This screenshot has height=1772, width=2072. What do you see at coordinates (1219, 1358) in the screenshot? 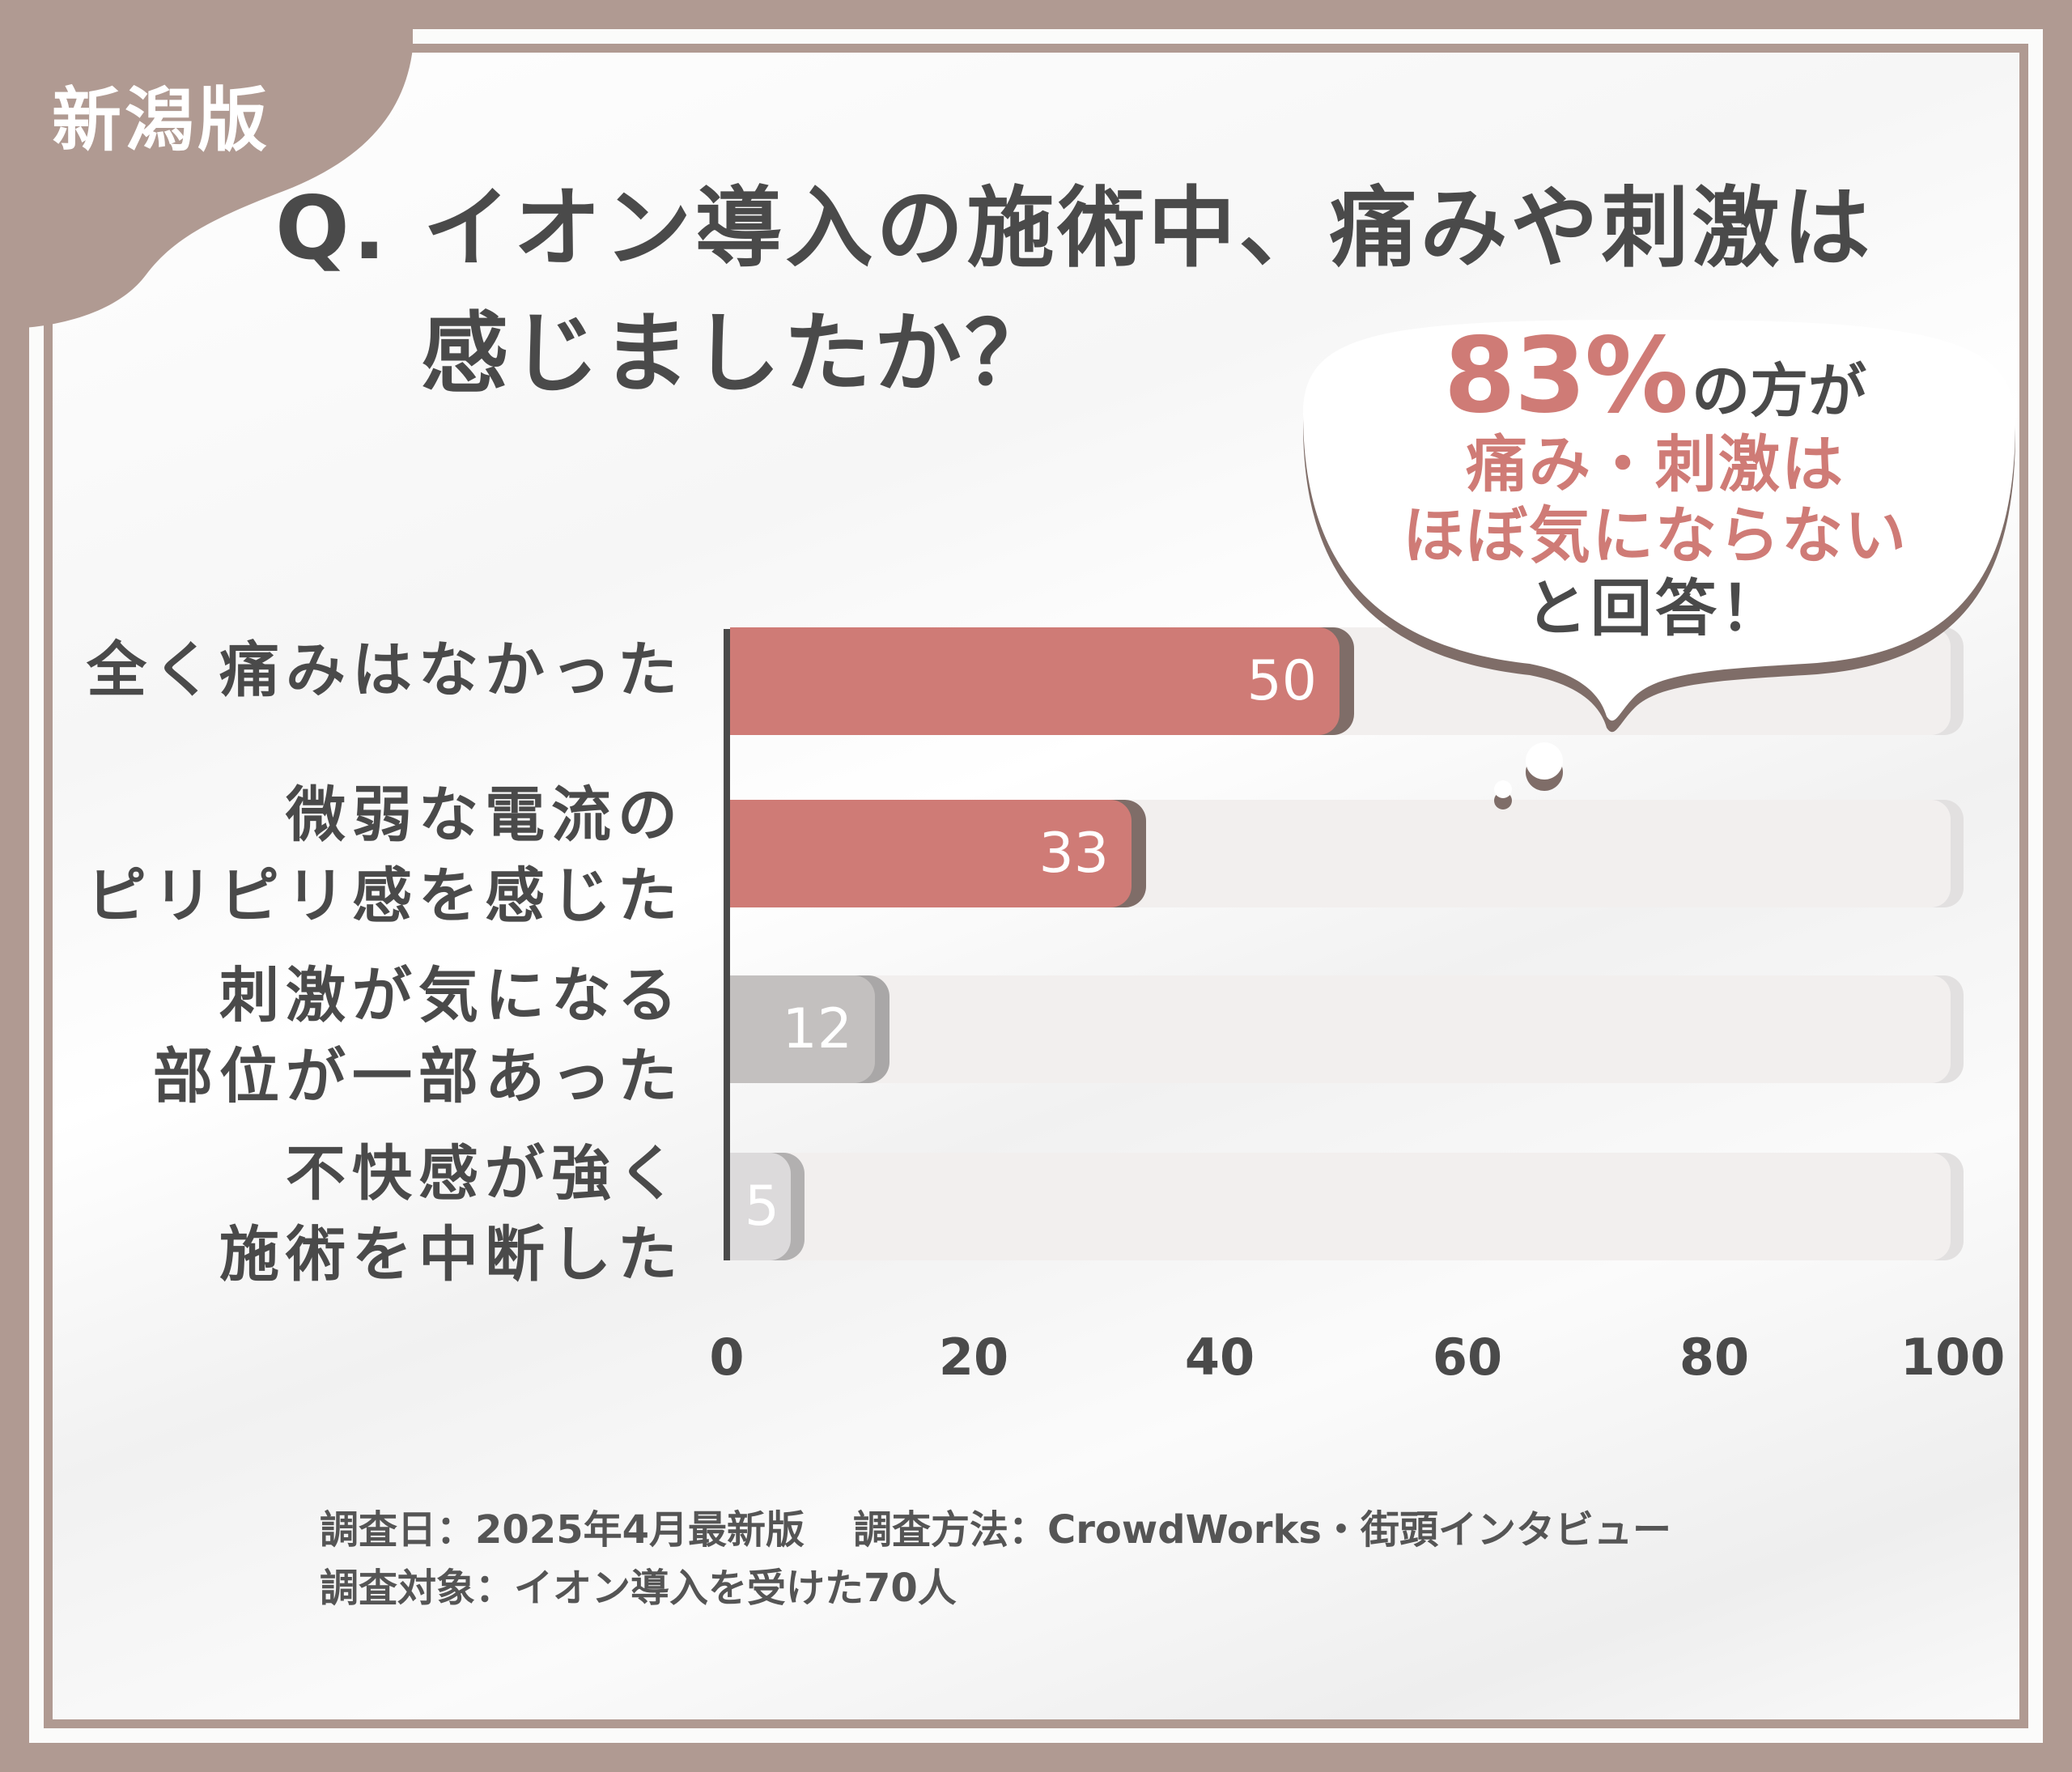
I see `x-tick: 40` at bounding box center [1219, 1358].